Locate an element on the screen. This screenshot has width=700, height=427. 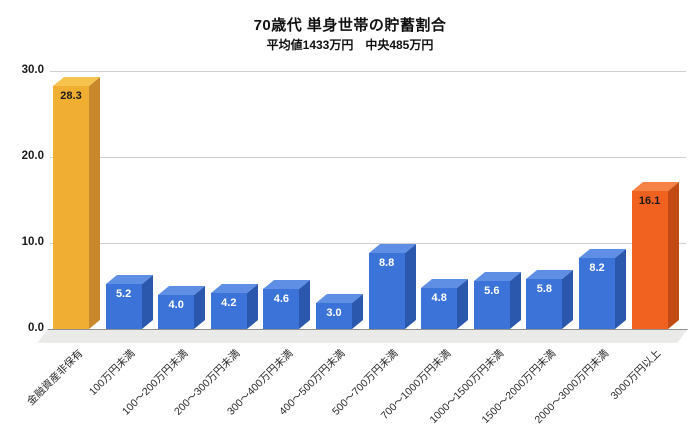
bar-value-label: 8.2 is located at coordinates (597, 268).